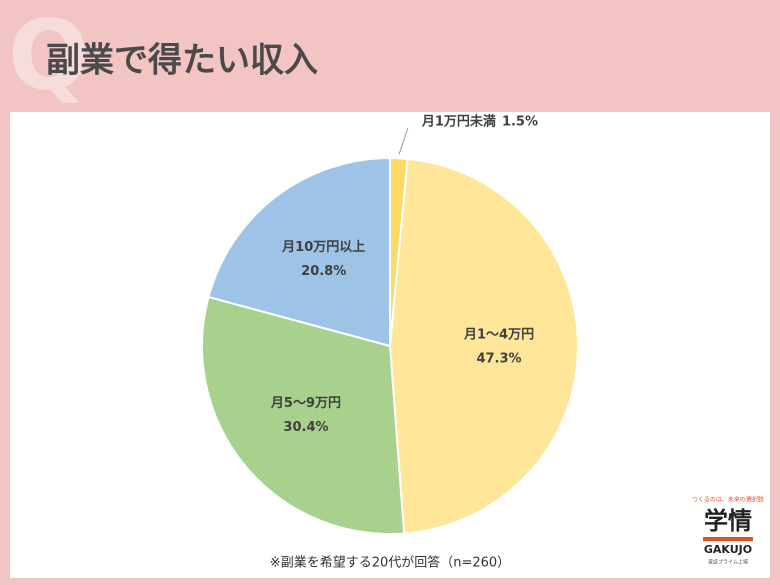 Image resolution: width=780 pixels, height=585 pixels. I want to click on footnote: ※副業を希望する20代が回答（n=260）, so click(390, 563).